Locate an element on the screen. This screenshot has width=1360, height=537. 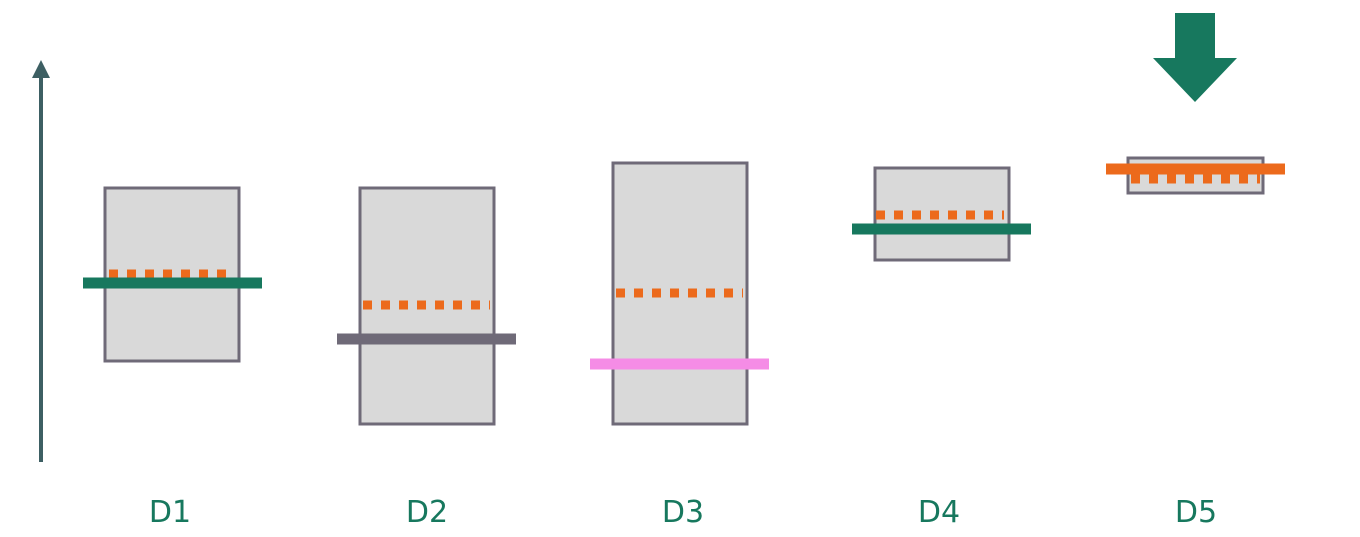
column-d5: D5 is located at coordinates (1195, 271).